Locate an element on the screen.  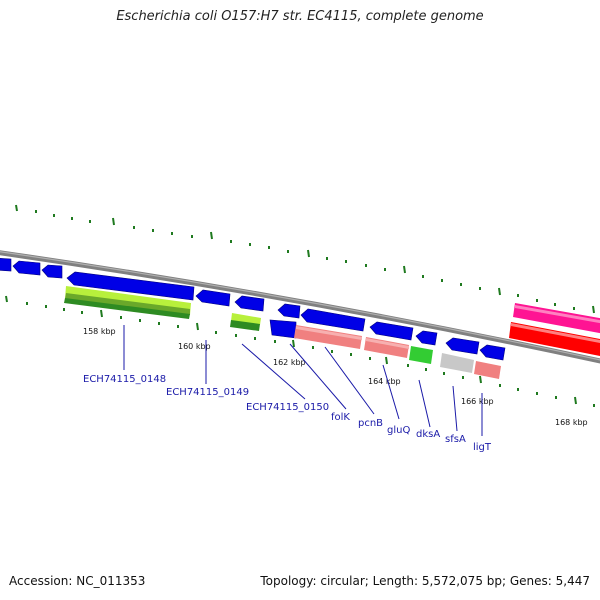
cog-bar-red is located at coordinates (554, 339).